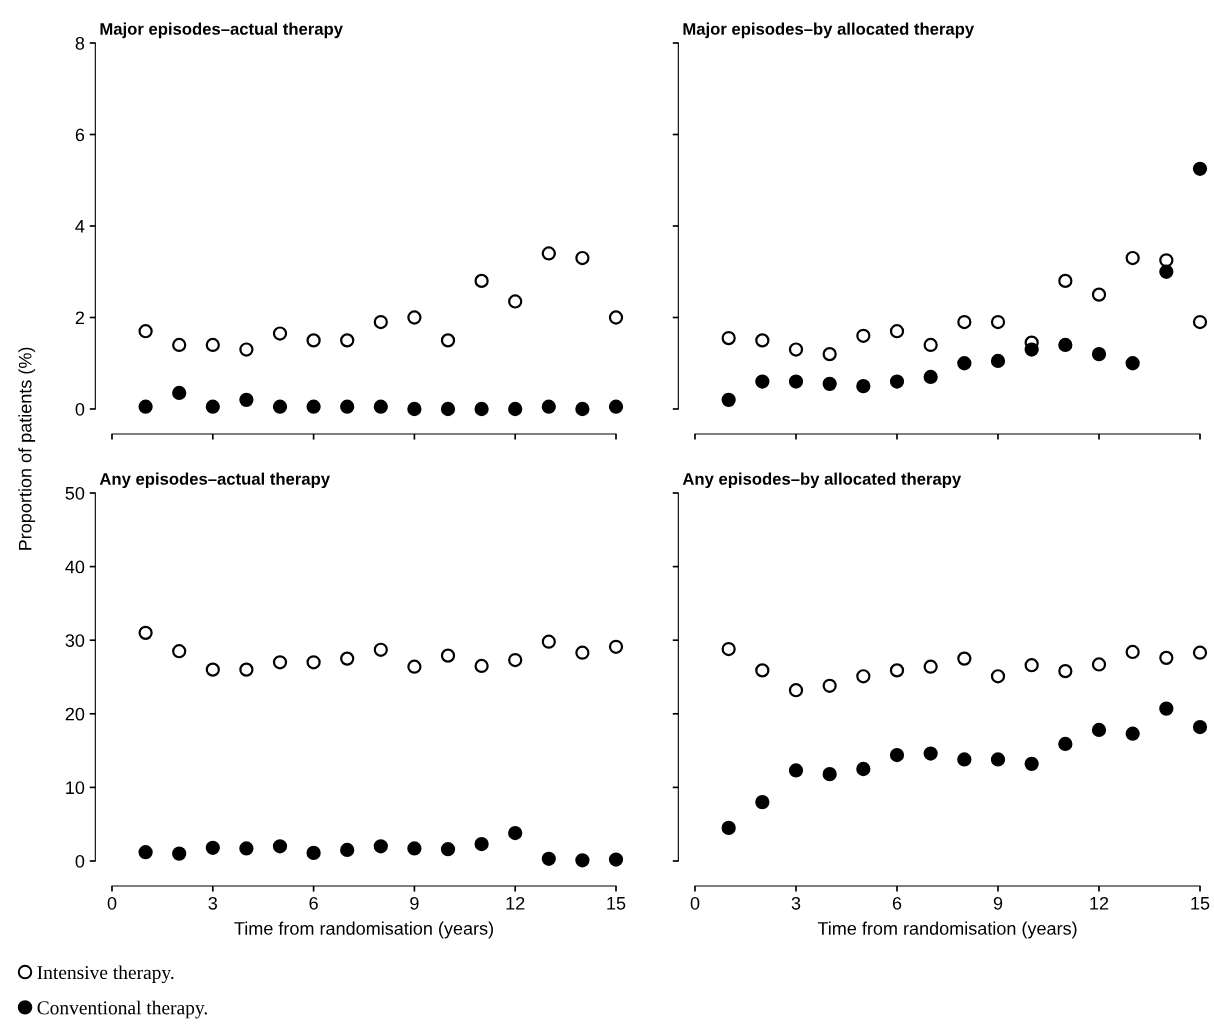  What do you see at coordinates (829, 30) in the screenshot?
I see `chart-title: Major episodes–by allocated therapy` at bounding box center [829, 30].